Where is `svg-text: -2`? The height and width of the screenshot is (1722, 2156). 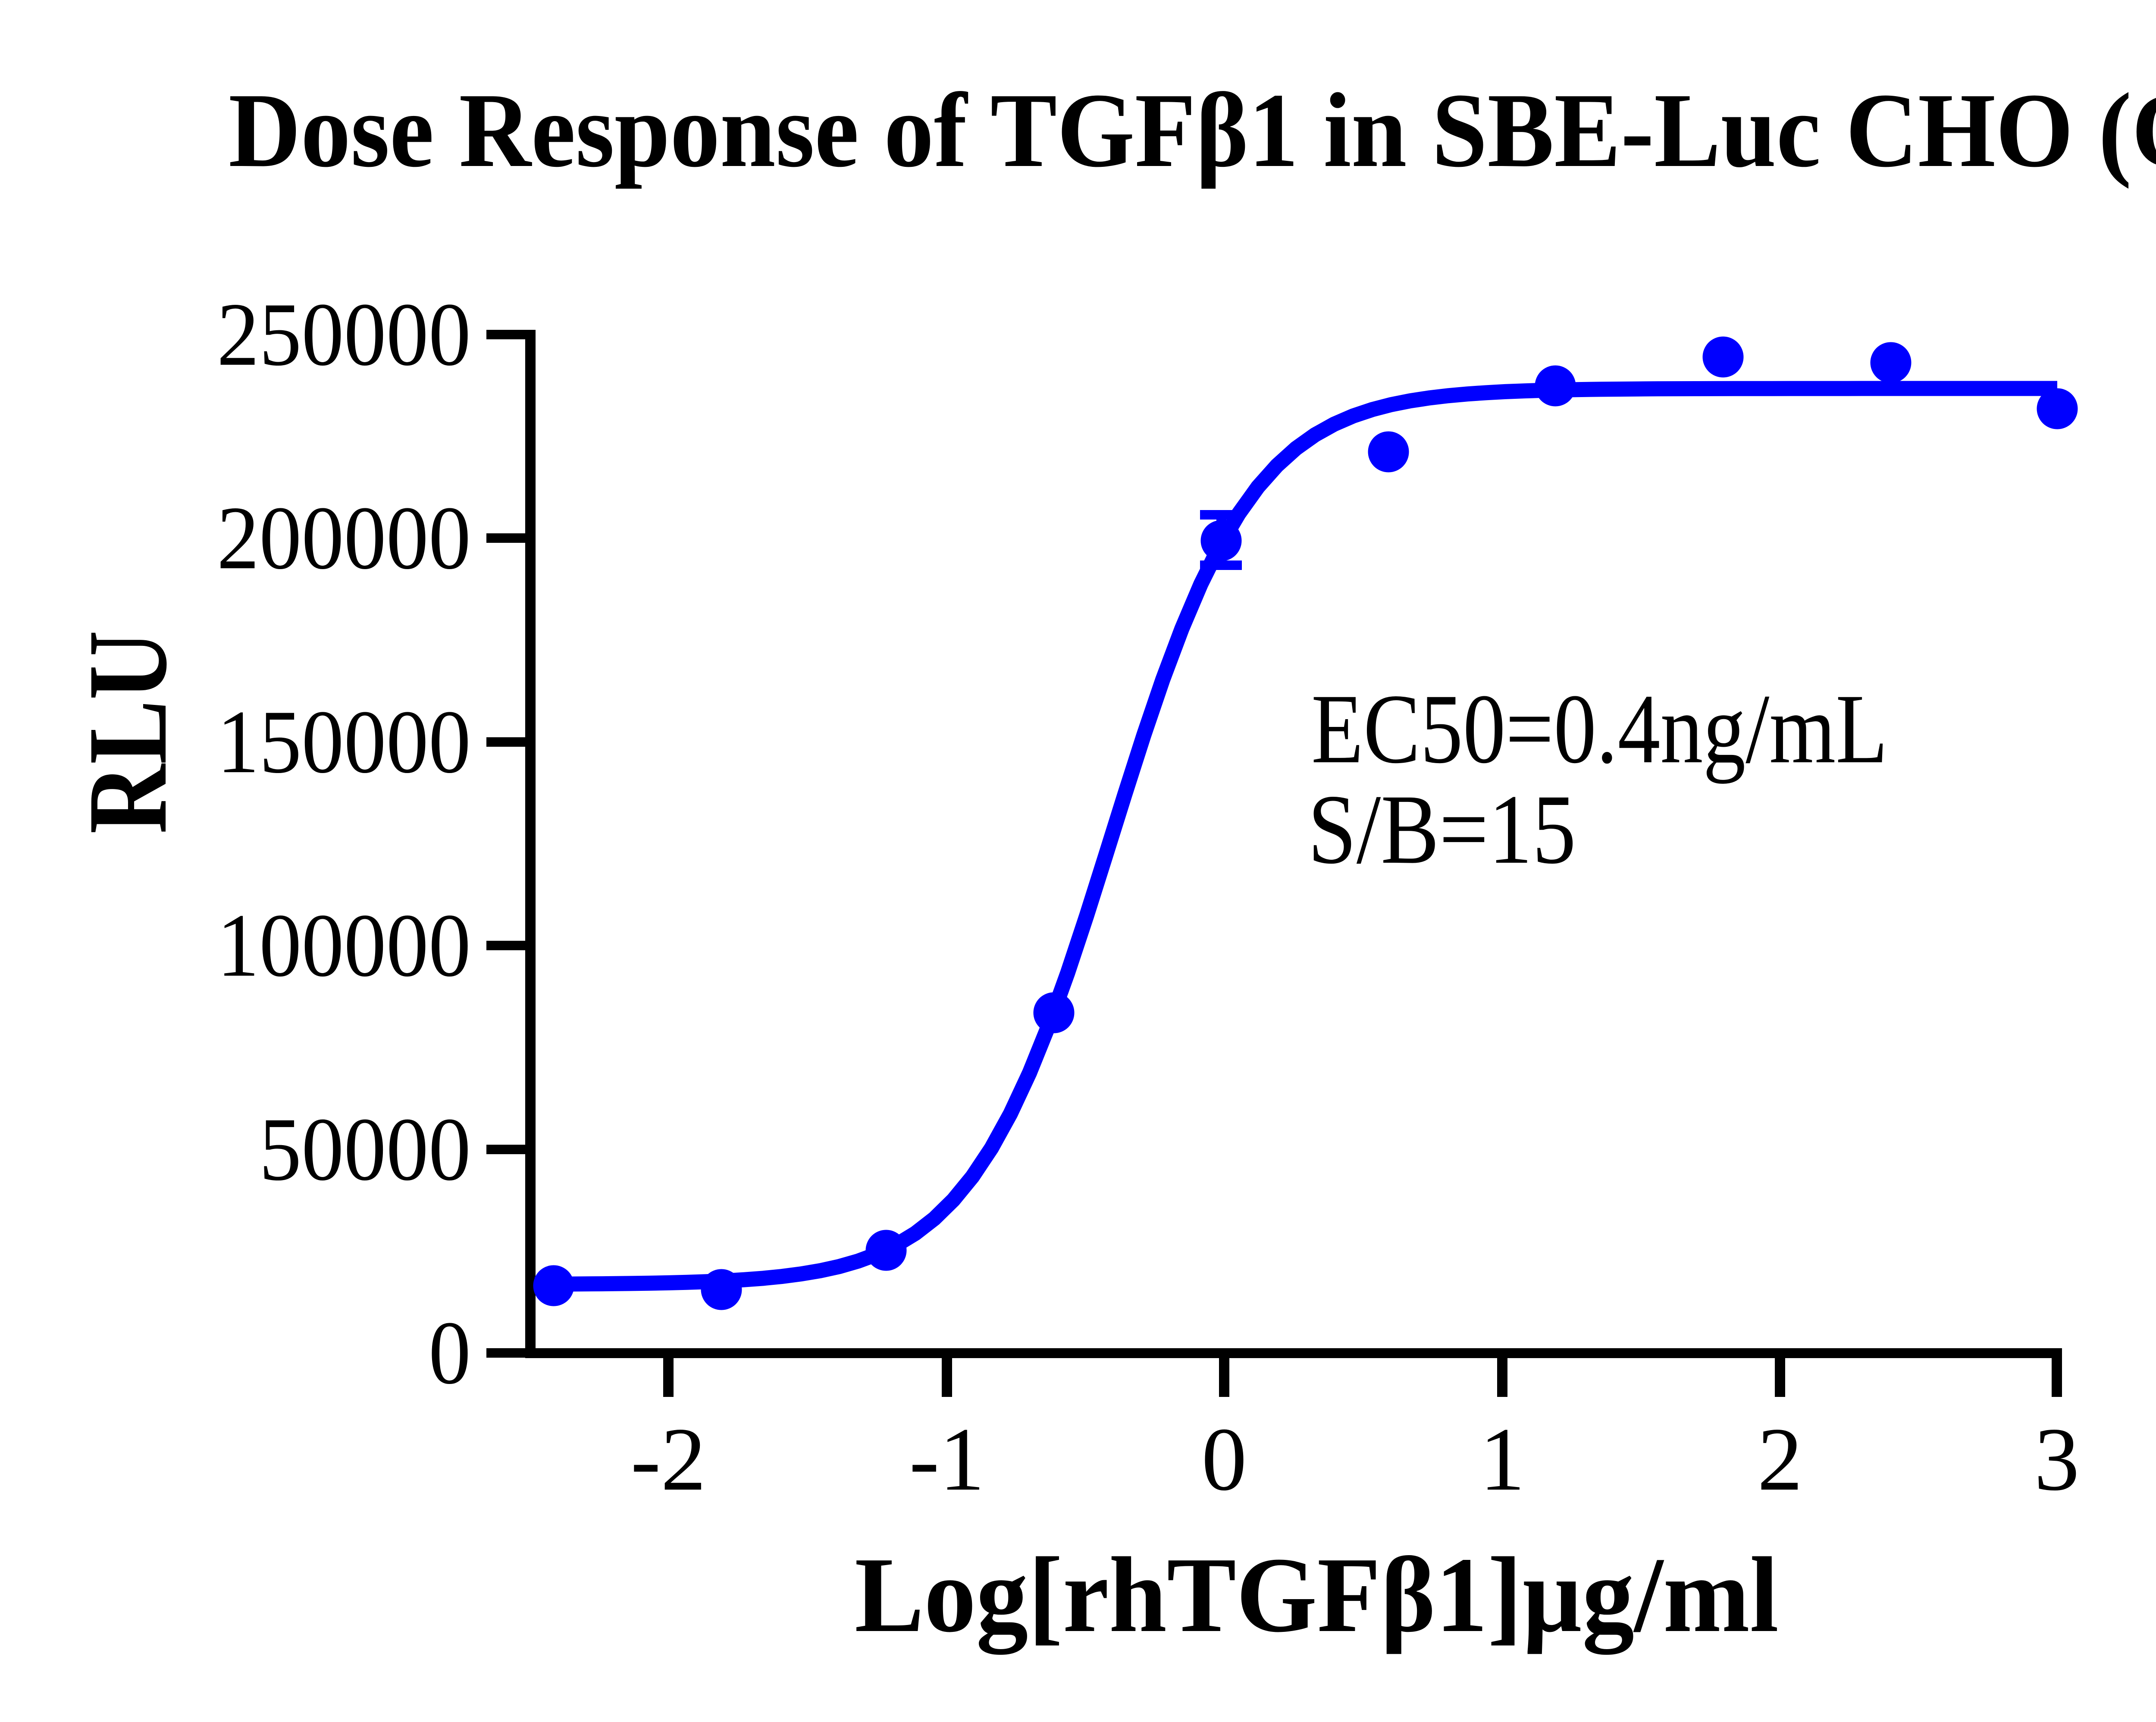
svg-text: -2 is located at coordinates (668, 1459).